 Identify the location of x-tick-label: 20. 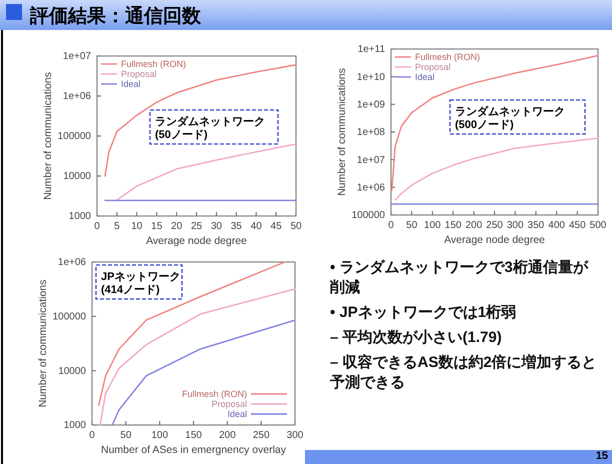
(177, 226).